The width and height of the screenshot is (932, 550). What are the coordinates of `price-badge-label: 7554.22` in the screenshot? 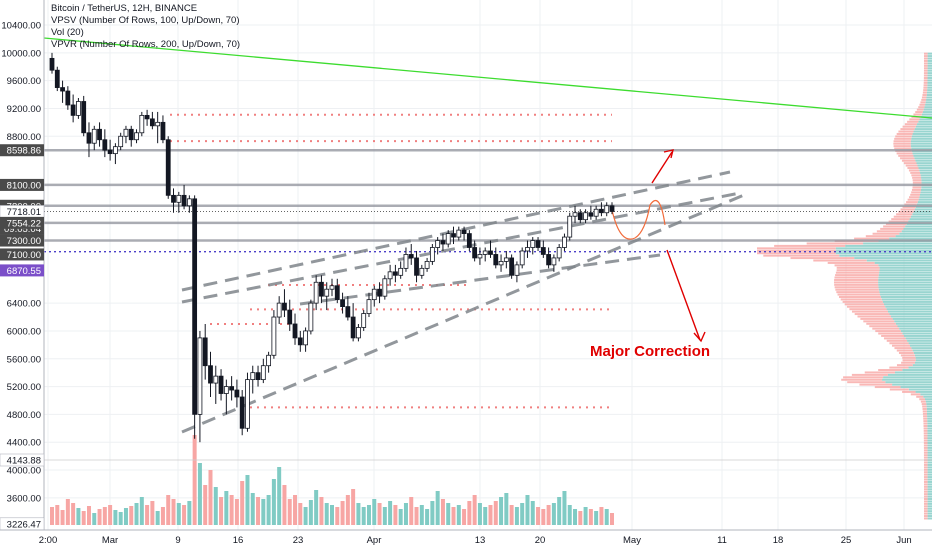 It's located at (24, 223).